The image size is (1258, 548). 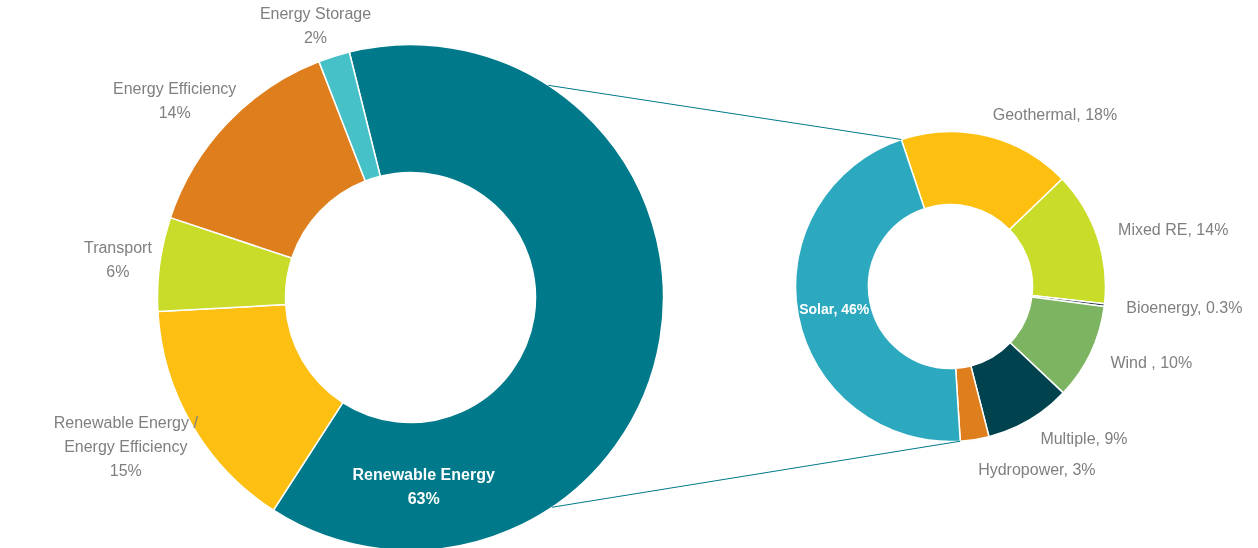 I want to click on slice-label: Geothermal, 18%, so click(x=1055, y=115).